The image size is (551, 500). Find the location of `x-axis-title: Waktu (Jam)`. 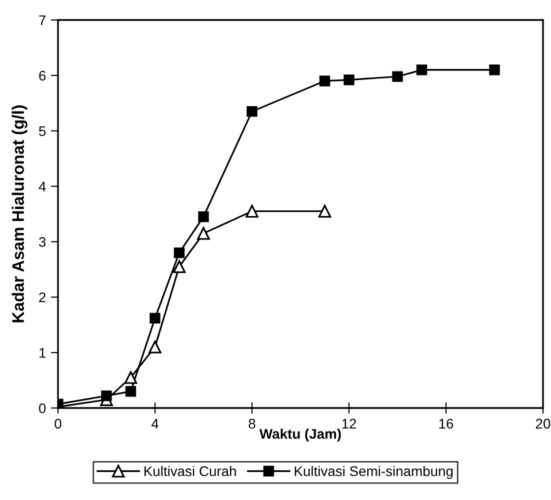

x-axis-title: Waktu (Jam) is located at coordinates (300, 435).